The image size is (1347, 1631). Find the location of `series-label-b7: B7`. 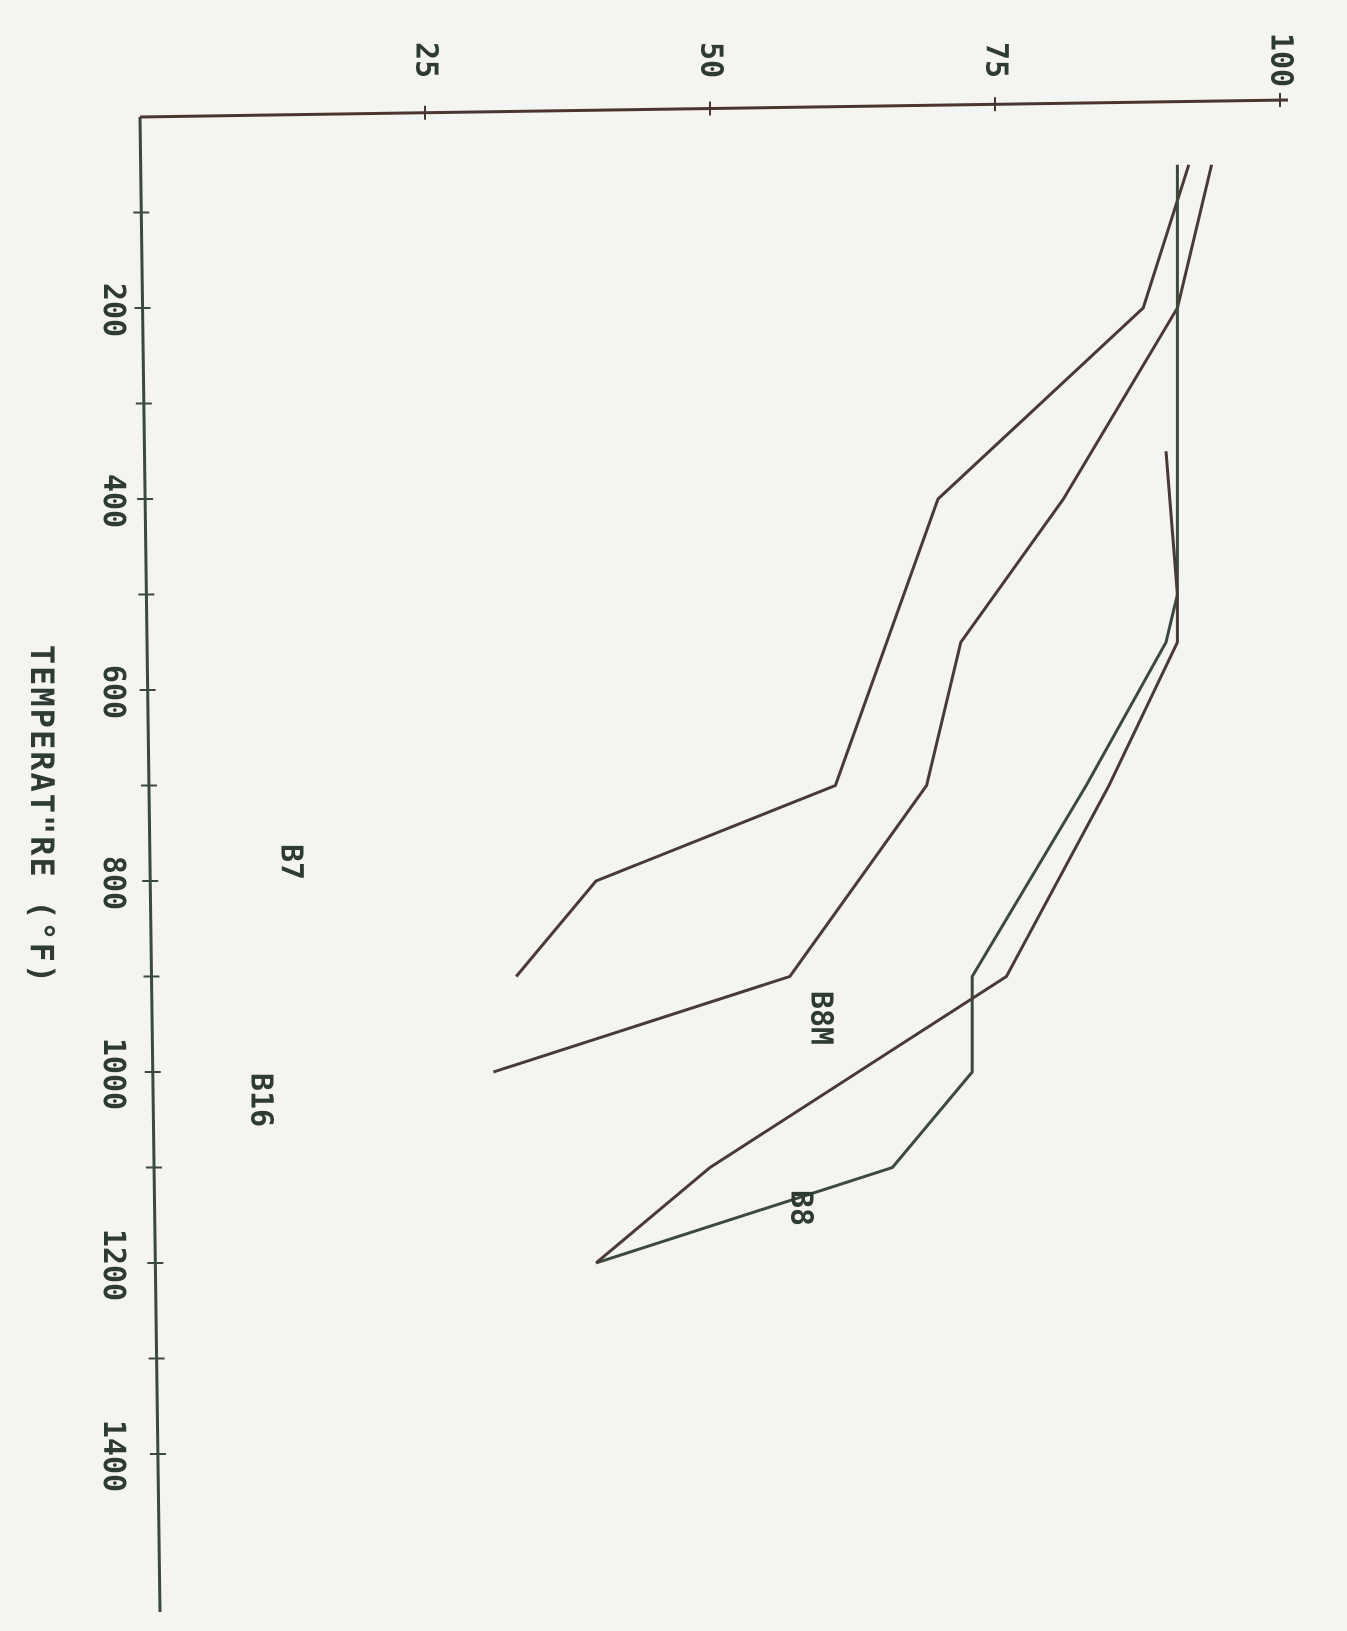

series-label-b7: B7 is located at coordinates (291, 862).